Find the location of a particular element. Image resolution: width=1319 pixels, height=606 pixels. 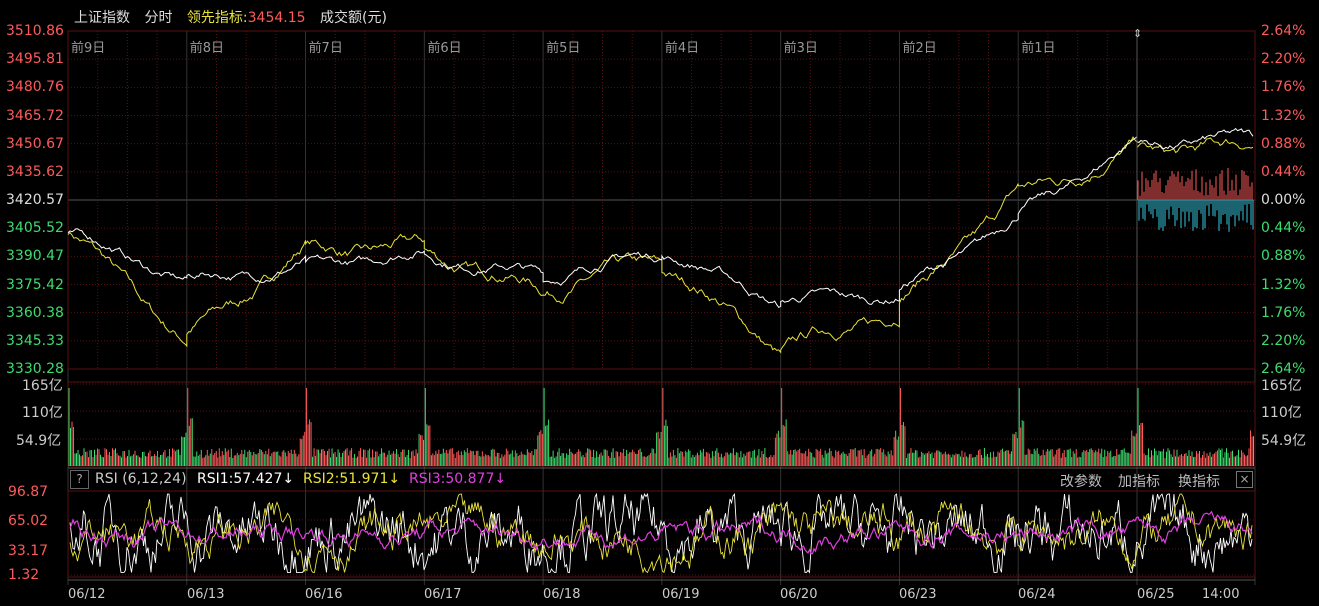

date-label: 06/20 is located at coordinates (799, 594).